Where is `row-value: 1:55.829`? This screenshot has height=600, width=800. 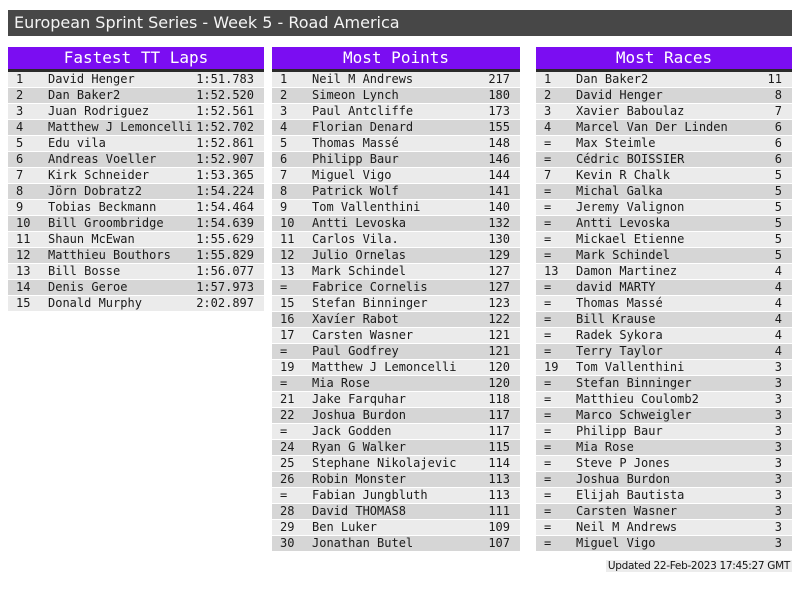 row-value: 1:55.829 is located at coordinates (225, 255).